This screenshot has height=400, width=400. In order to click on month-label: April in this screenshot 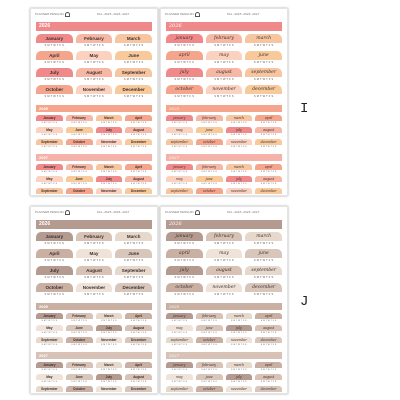, I will do `click(54, 55)`.